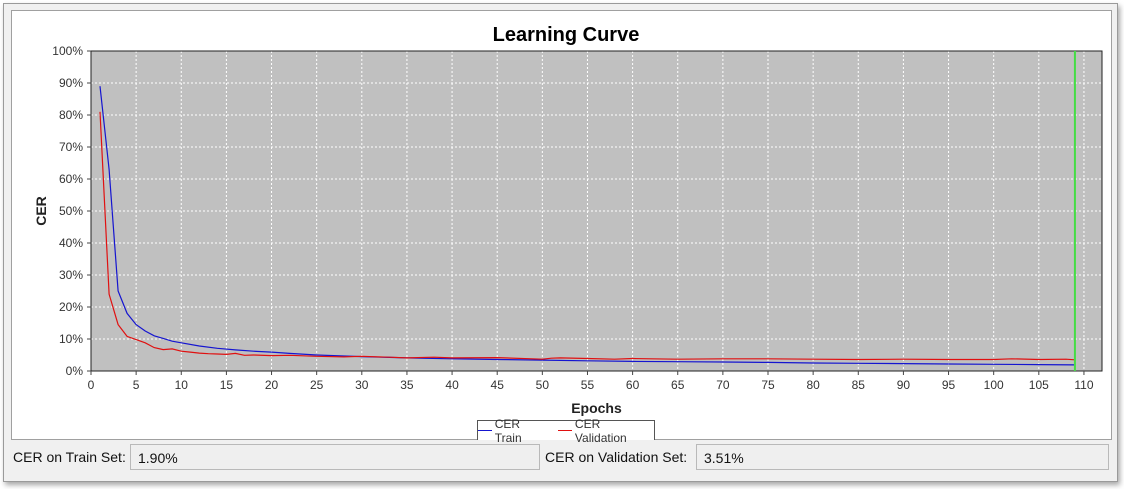  I want to click on x-tick-label: 0, so click(91, 385).